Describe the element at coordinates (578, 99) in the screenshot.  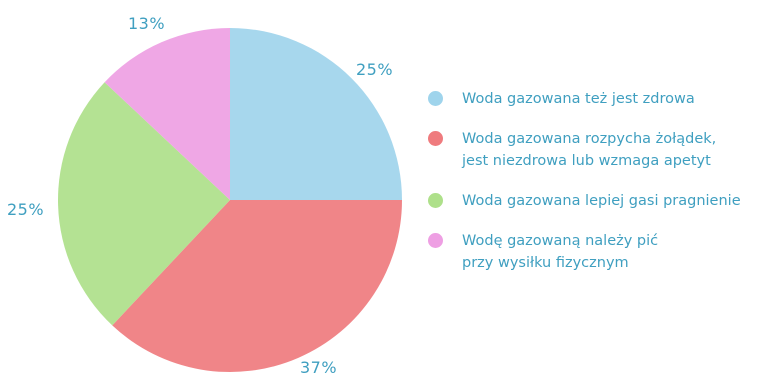
I see `legend-text: Woda gazowana też jest zdrowa` at that location.